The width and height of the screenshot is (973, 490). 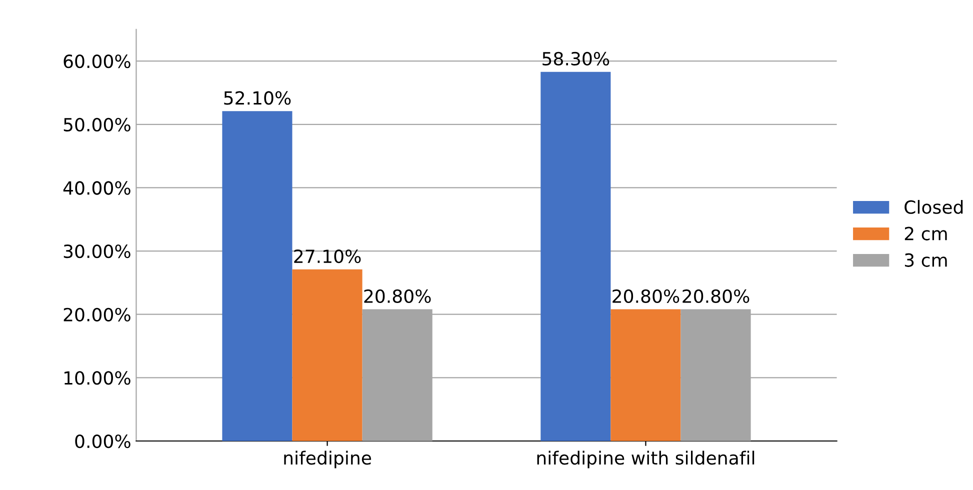 What do you see at coordinates (645, 459) in the screenshot?
I see `x-tick-label: nifedipine with sildenafil` at bounding box center [645, 459].